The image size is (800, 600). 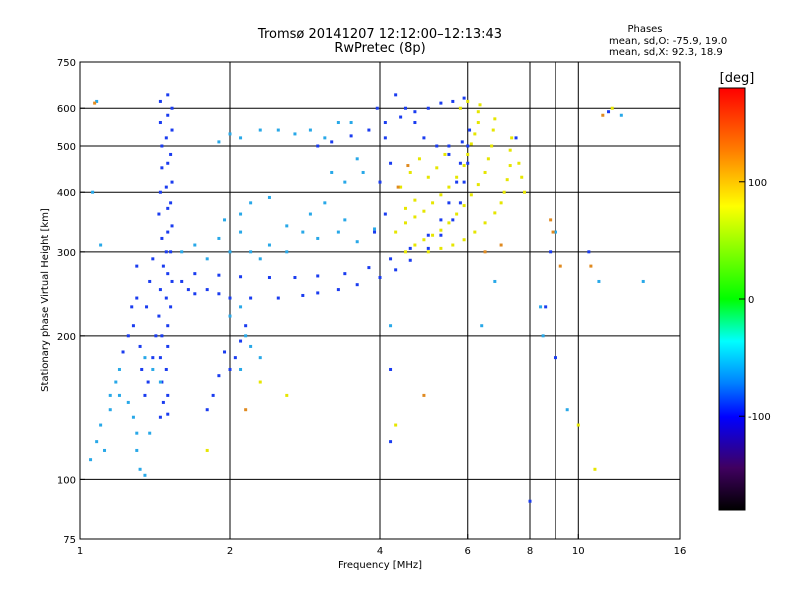 I want to click on x-tick-label: 1, so click(x=80, y=551).